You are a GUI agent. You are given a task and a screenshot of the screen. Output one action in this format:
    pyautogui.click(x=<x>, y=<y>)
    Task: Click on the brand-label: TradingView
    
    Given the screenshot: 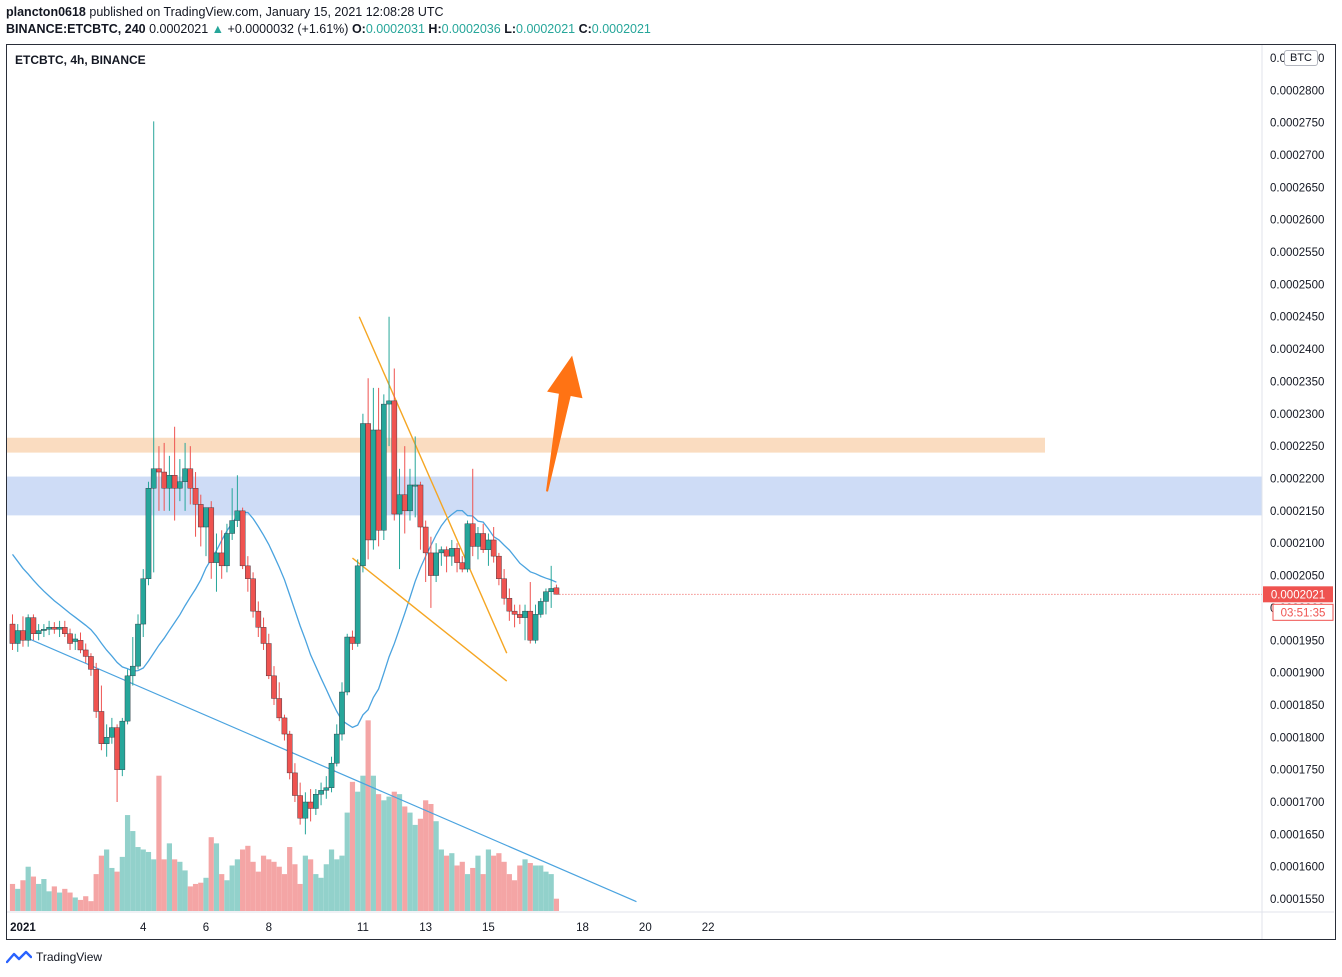 What is the action you would take?
    pyautogui.click(x=69, y=957)
    